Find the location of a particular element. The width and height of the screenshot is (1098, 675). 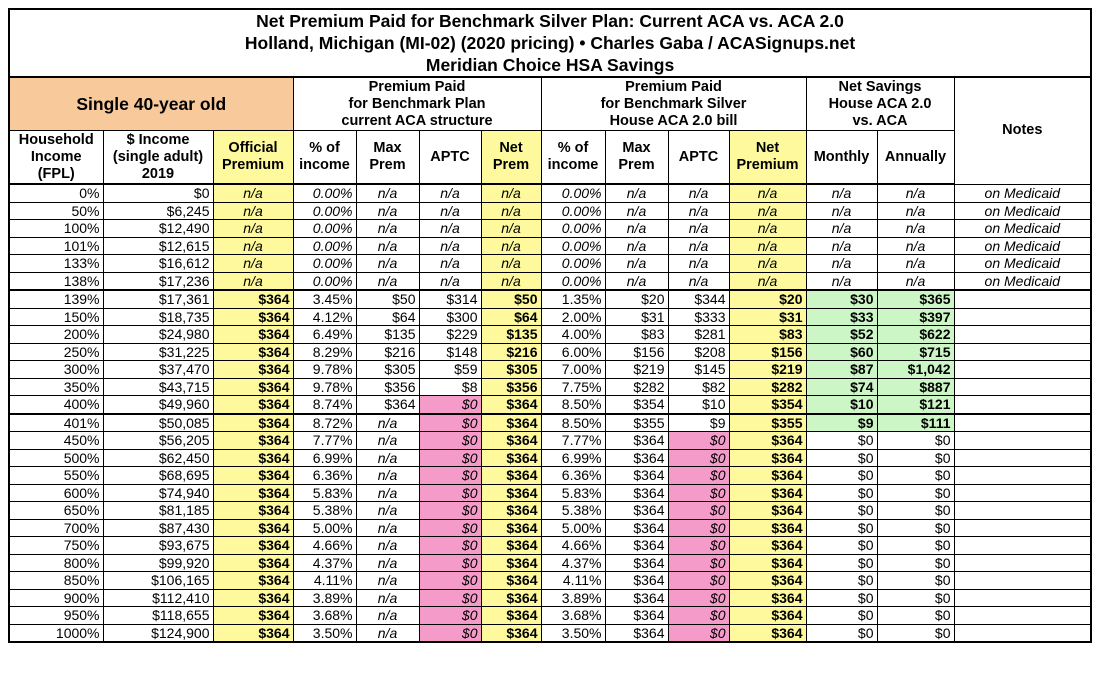

cell-current-pct-income: 5.83% is located at coordinates (324, 492).